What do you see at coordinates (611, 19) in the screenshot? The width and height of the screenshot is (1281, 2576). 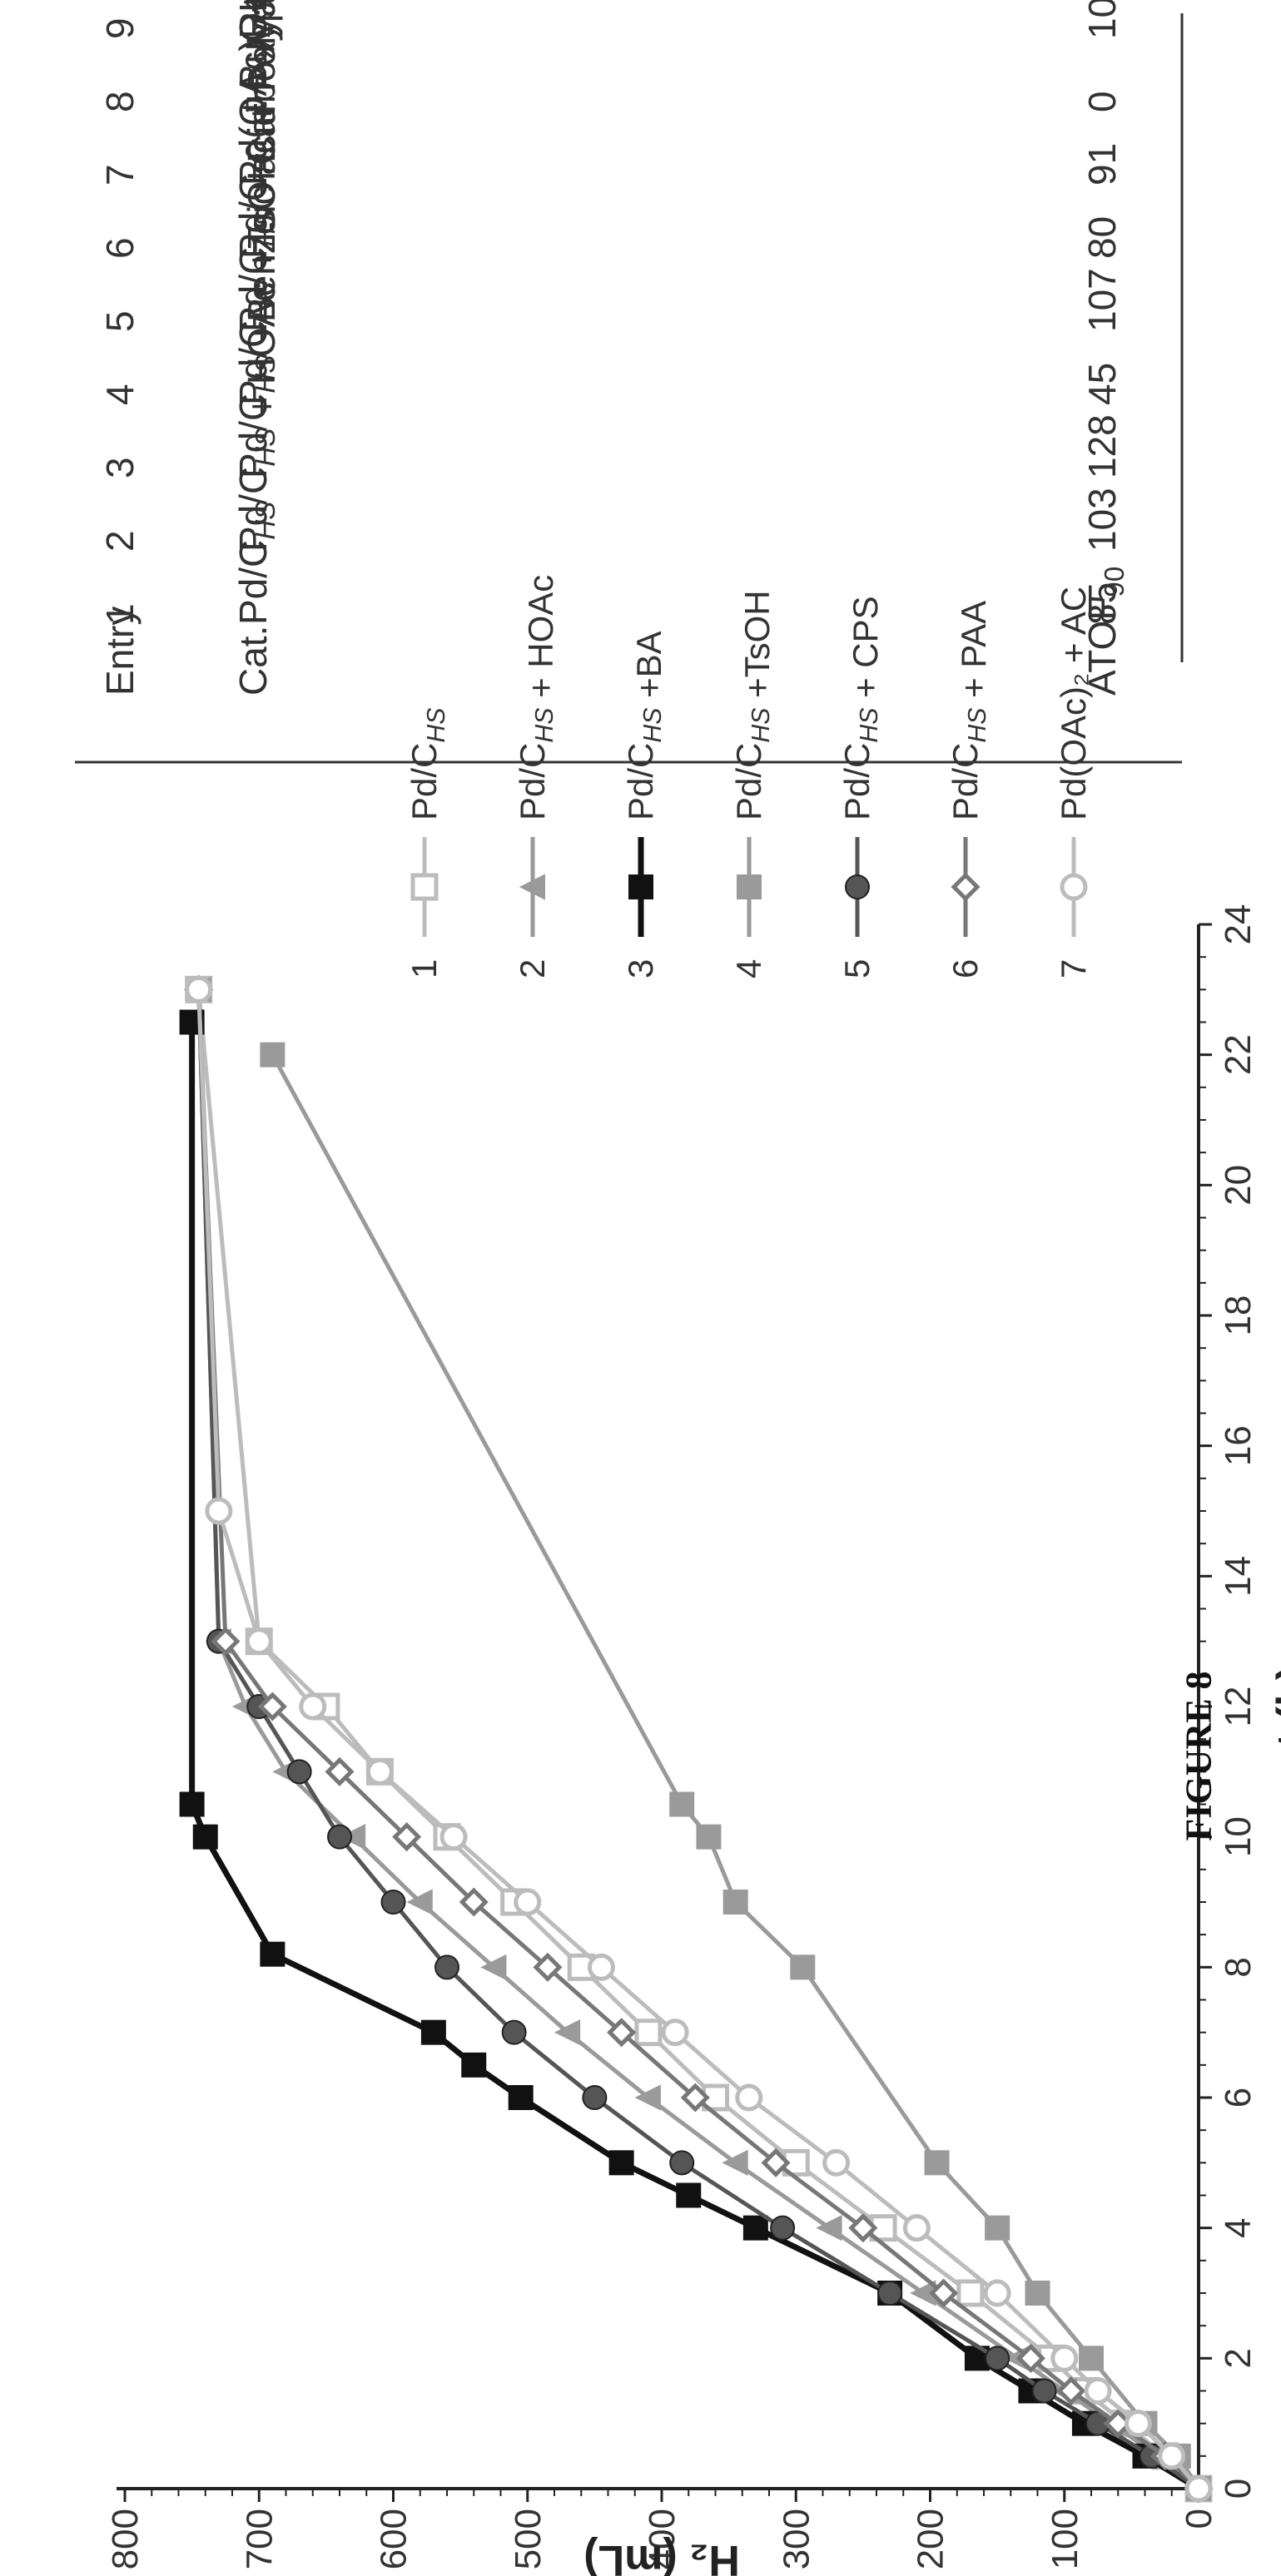 I see `table-row: 9 Recovered from entry 5 101` at bounding box center [611, 19].